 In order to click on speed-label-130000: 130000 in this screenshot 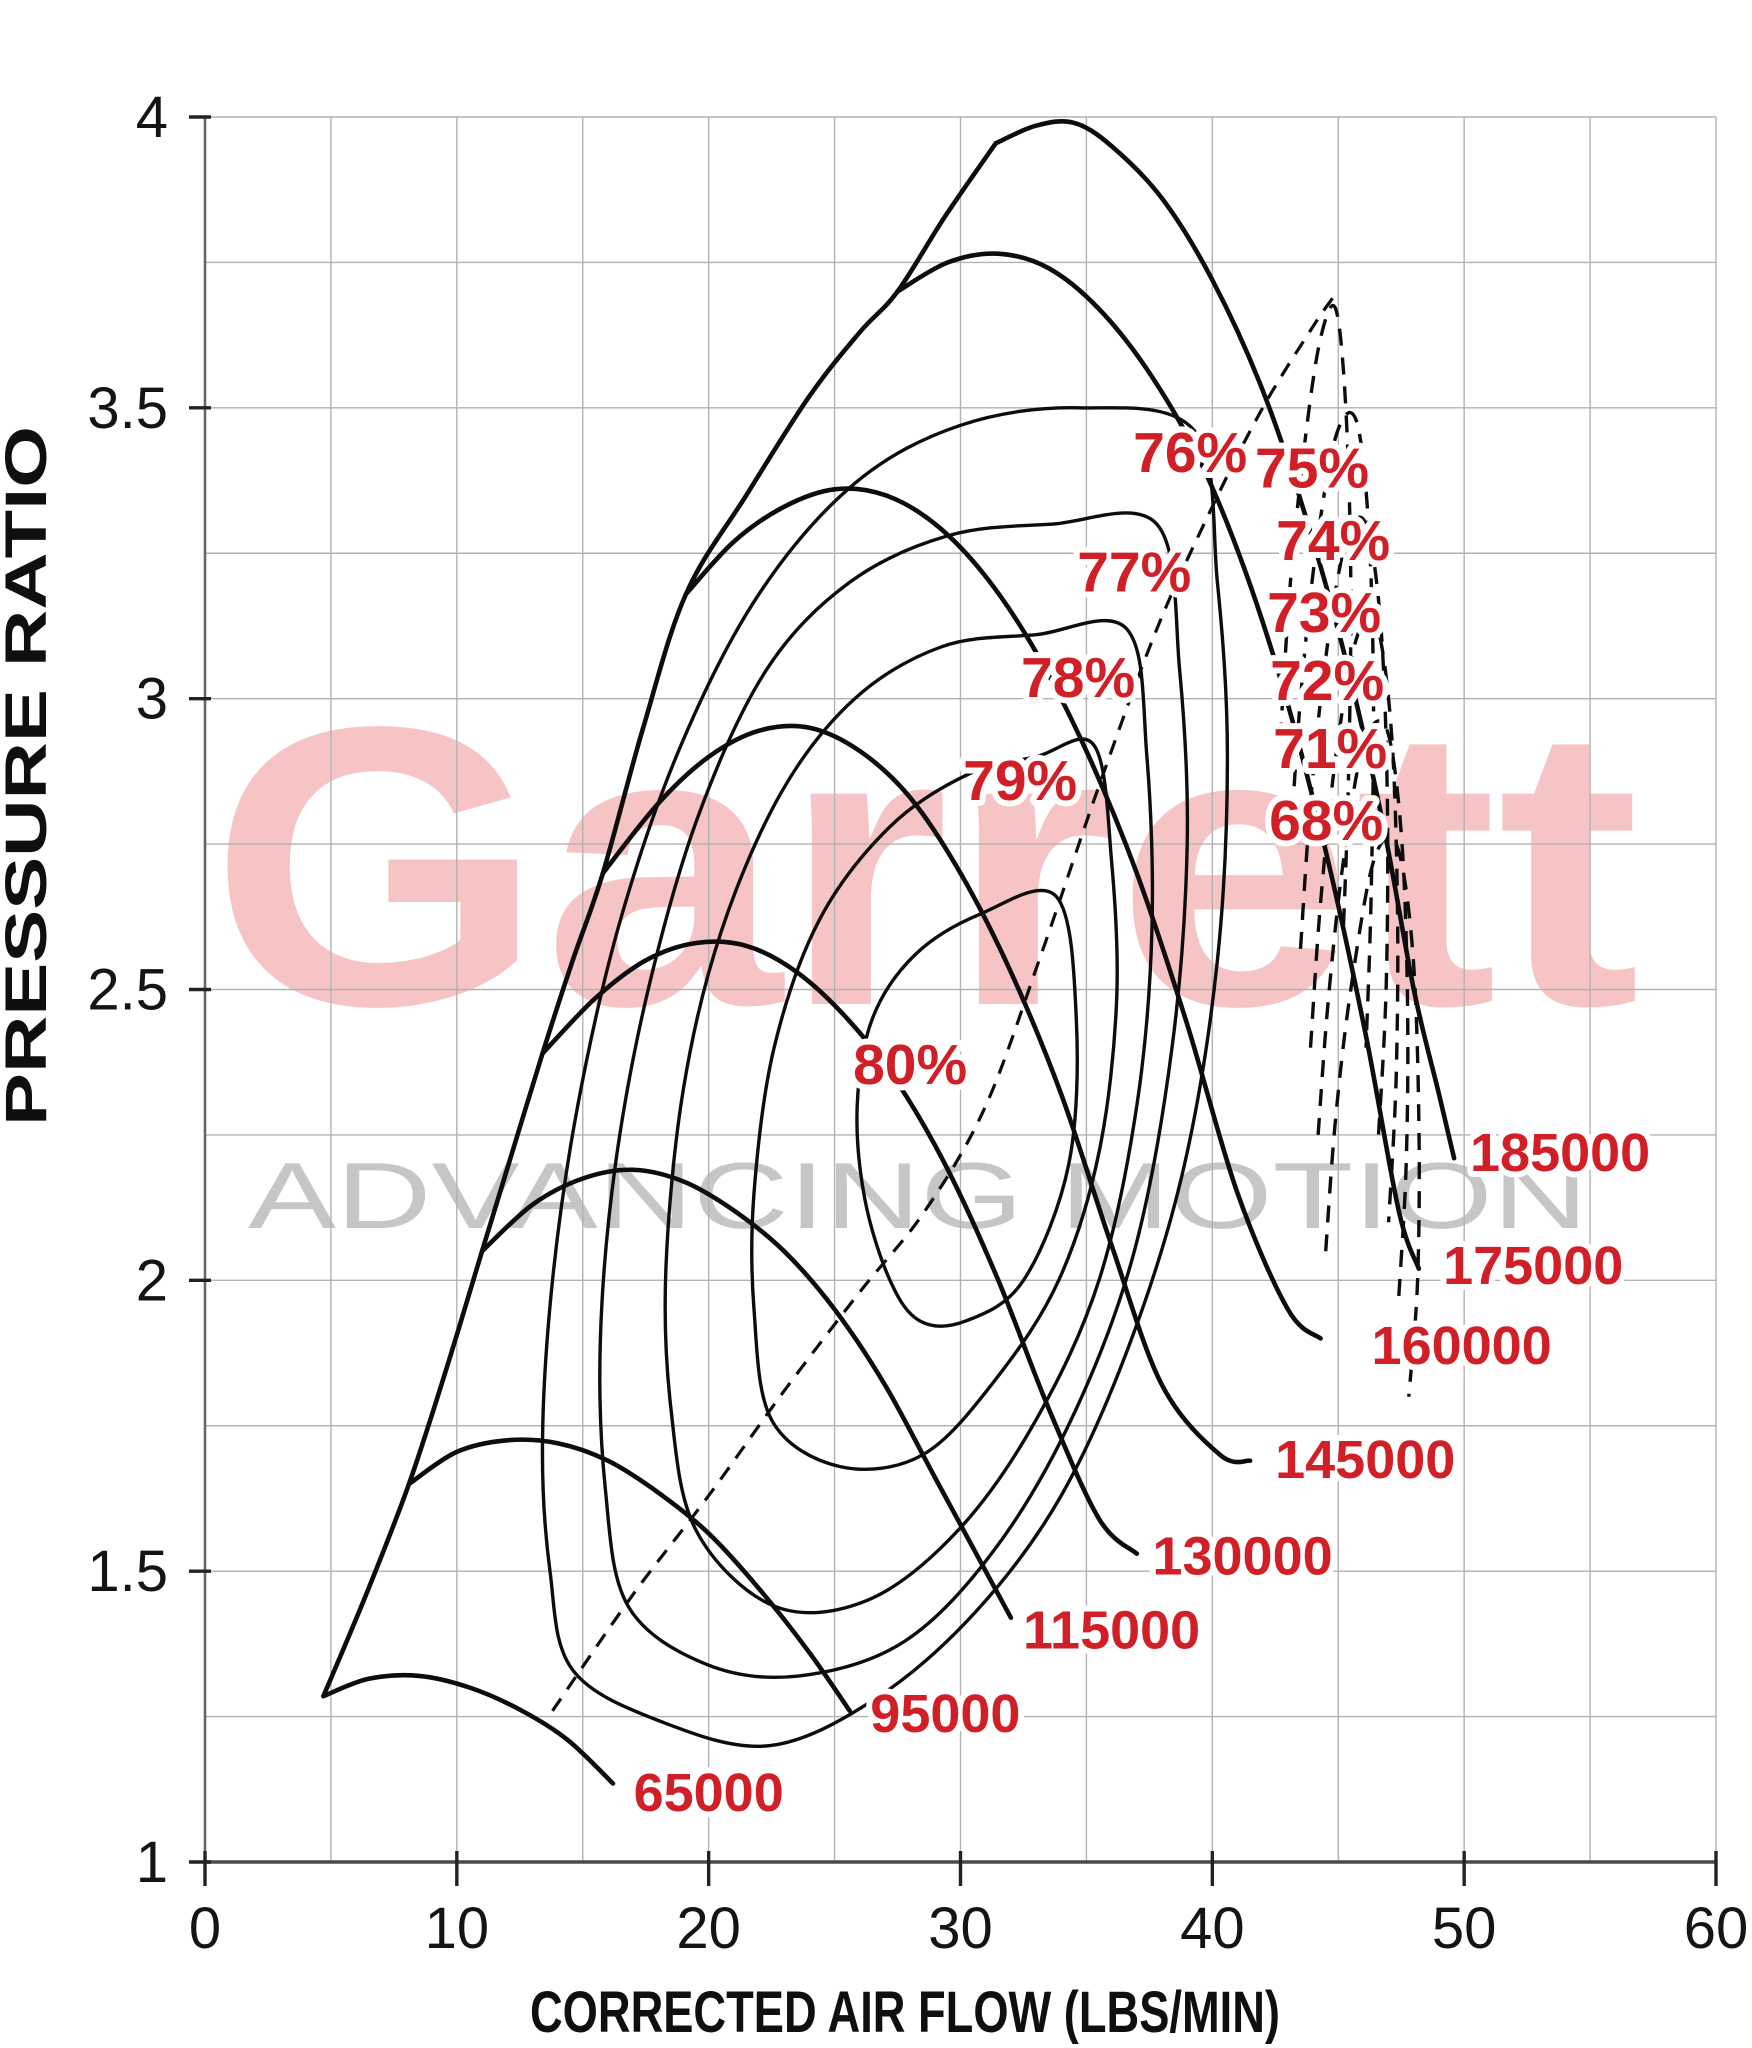, I will do `click(1242, 1556)`.